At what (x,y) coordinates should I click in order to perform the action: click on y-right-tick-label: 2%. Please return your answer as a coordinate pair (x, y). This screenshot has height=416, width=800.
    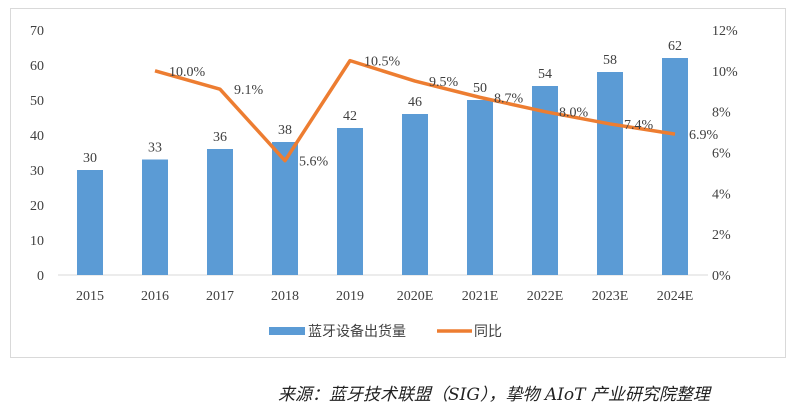
    Looking at the image, I should click on (721, 235).